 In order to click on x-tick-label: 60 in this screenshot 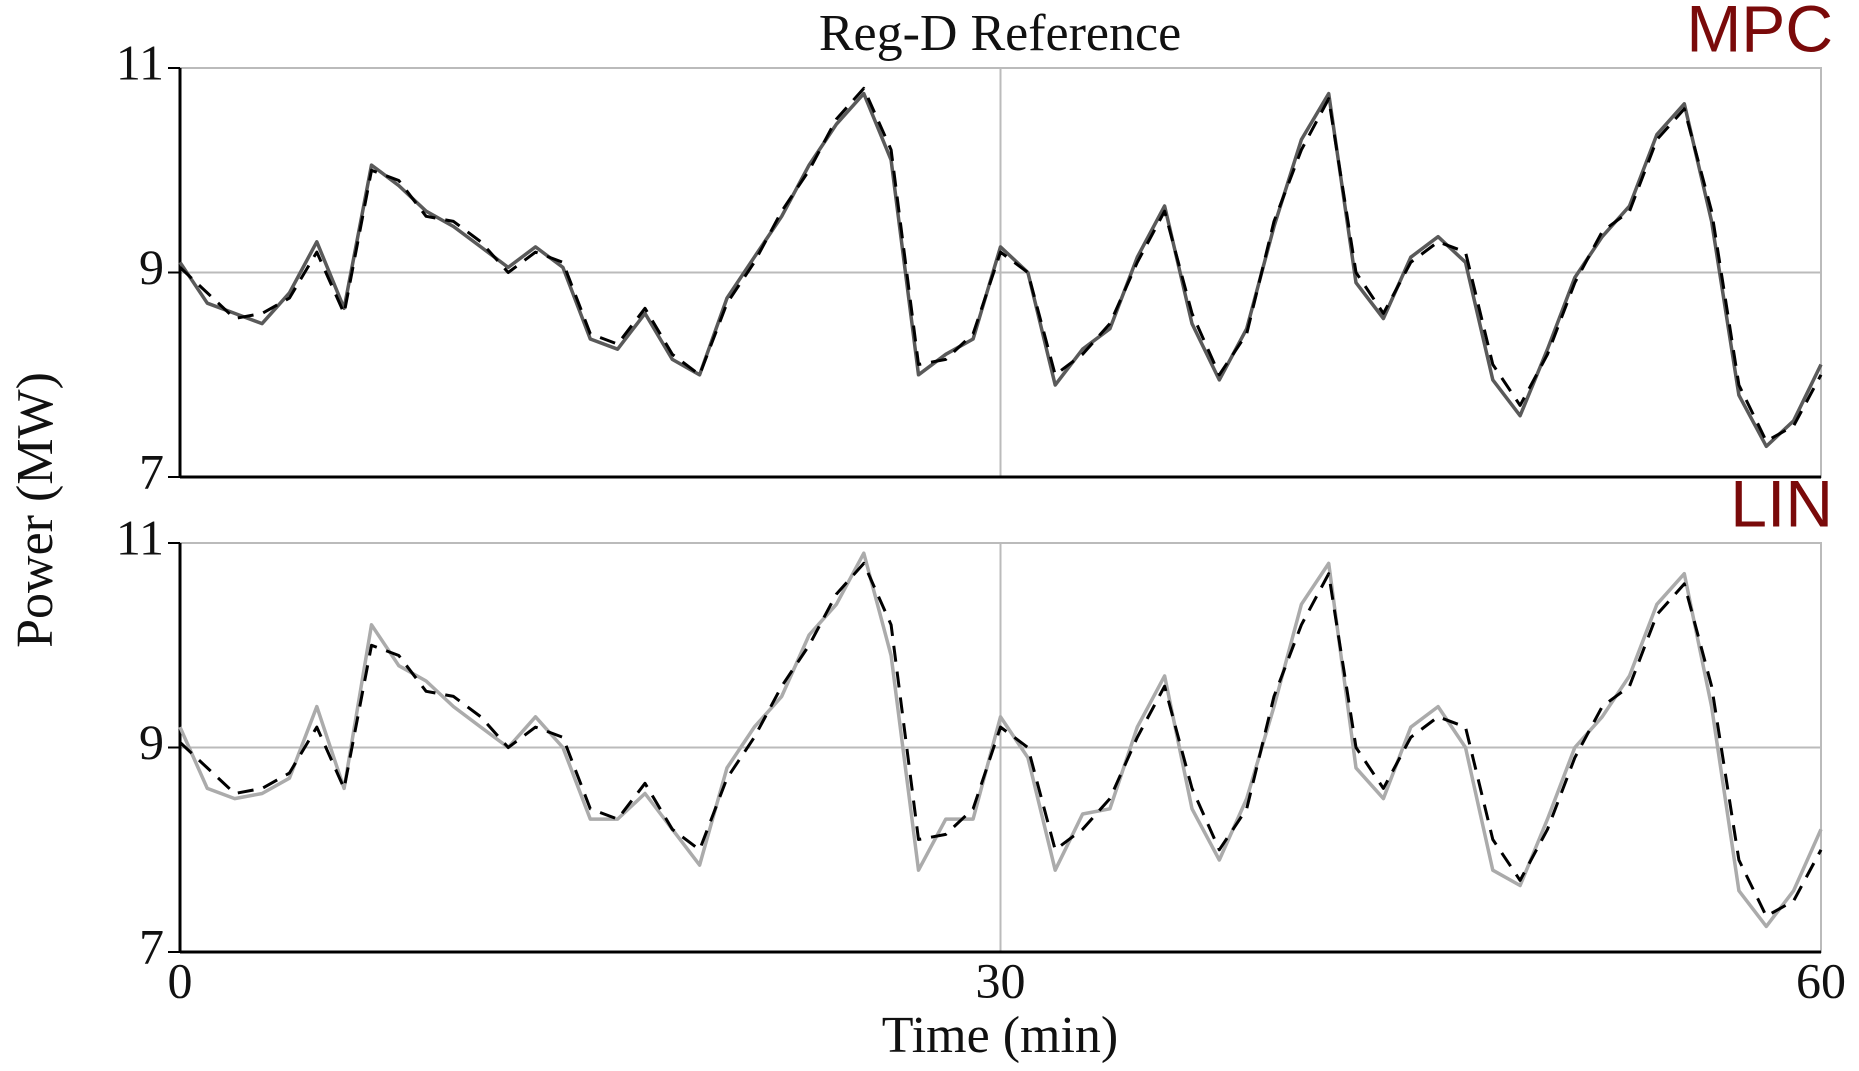, I will do `click(1821, 980)`.